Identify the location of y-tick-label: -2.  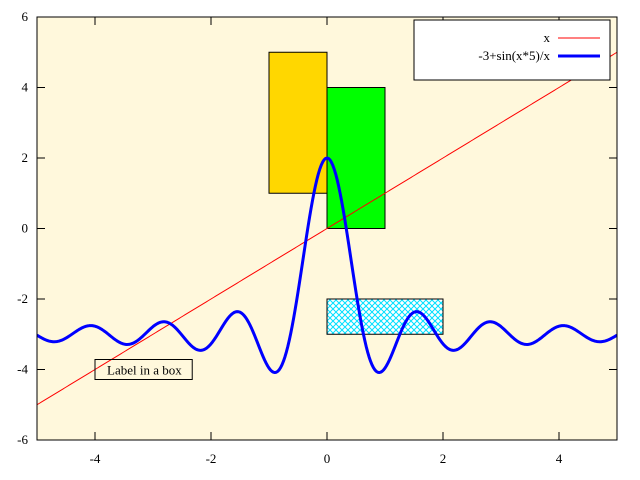
(22, 298).